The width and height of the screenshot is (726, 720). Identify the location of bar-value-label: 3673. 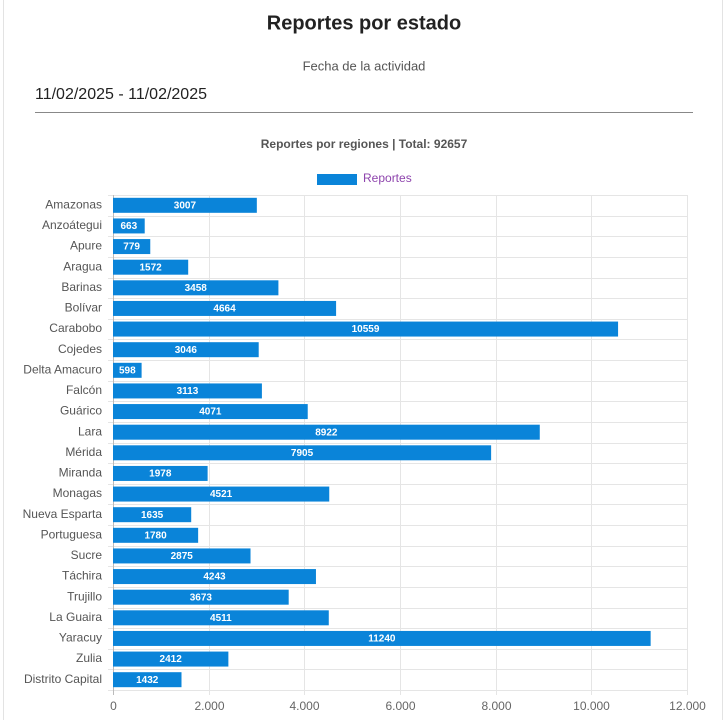
(201, 597).